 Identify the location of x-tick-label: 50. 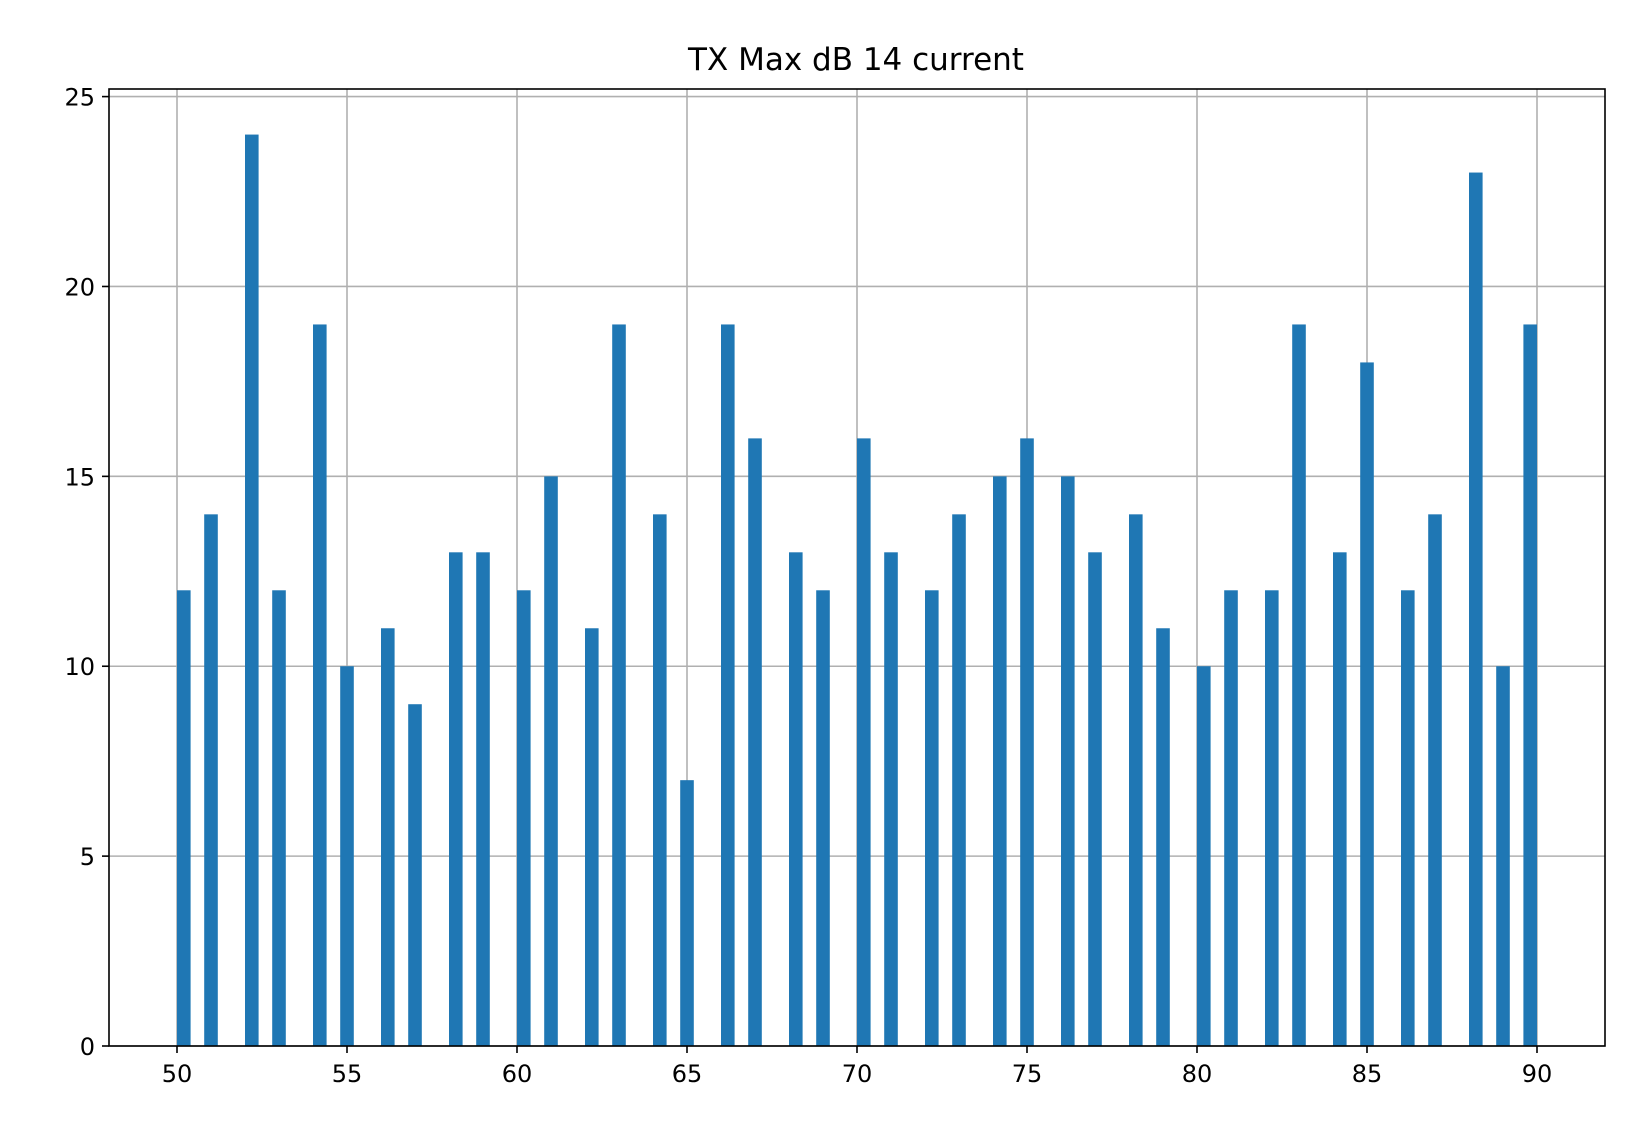
(177, 1074).